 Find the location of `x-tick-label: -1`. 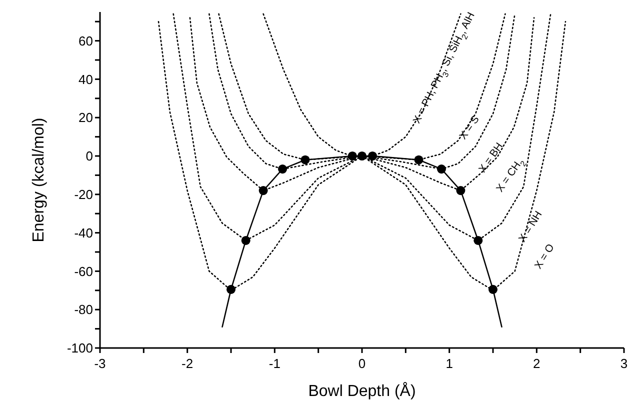

x-tick-label: -1 is located at coordinates (274, 364).